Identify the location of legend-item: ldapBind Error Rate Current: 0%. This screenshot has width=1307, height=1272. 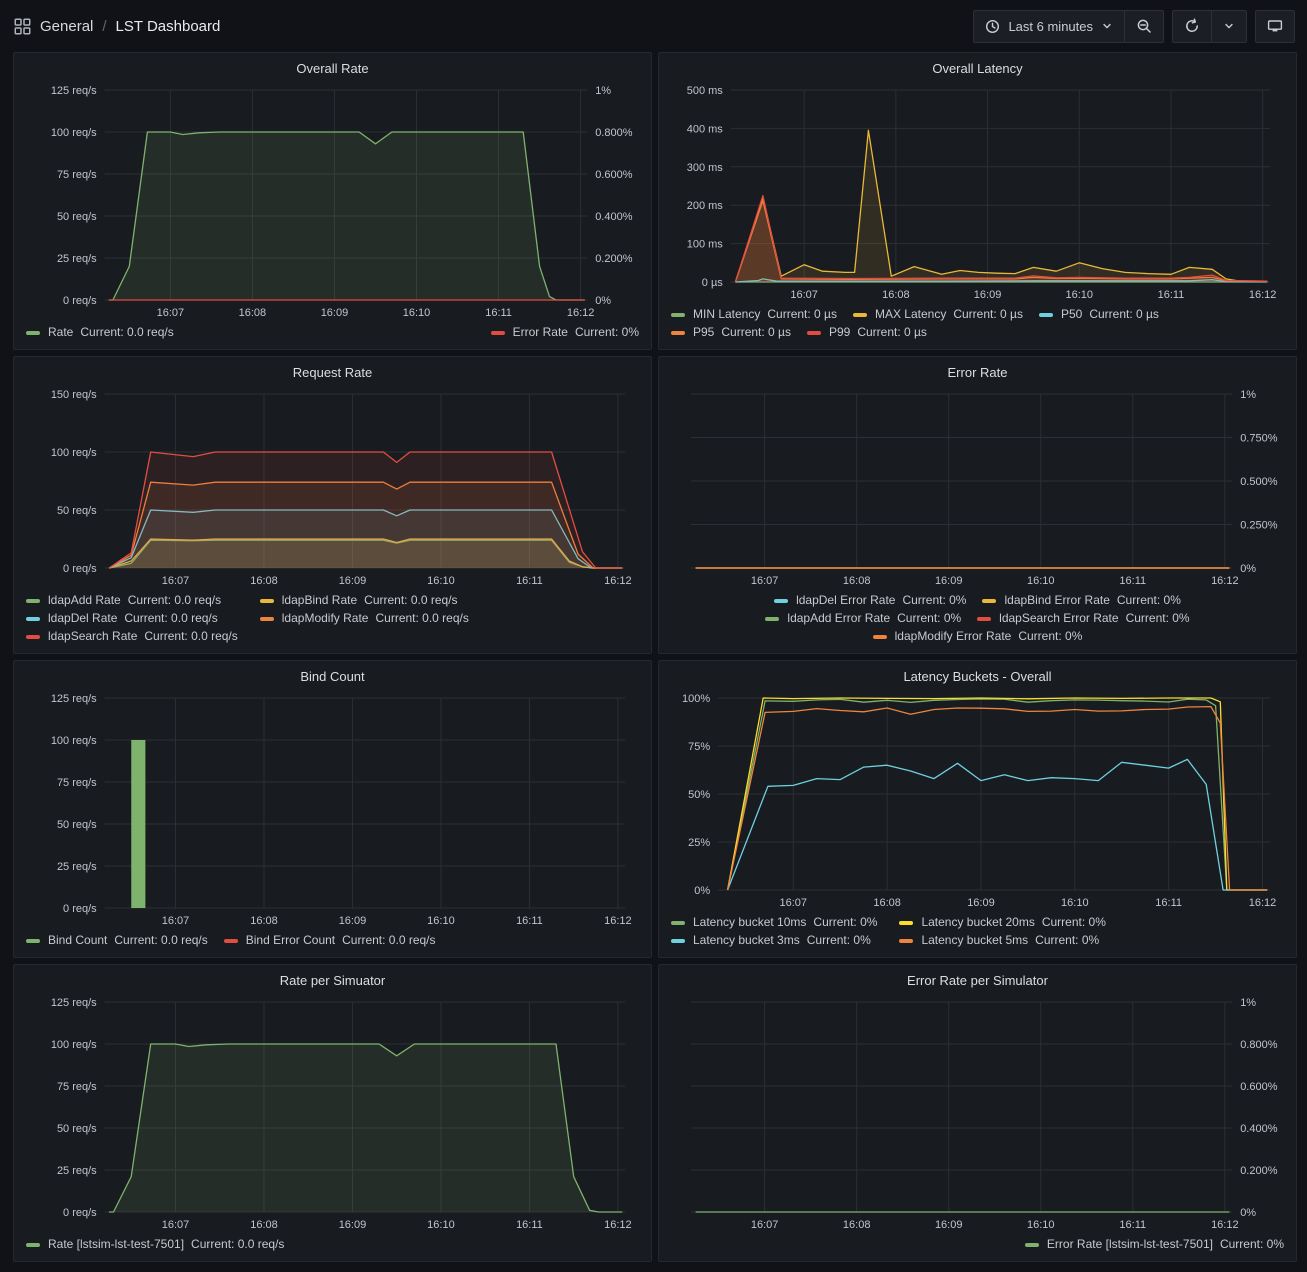
(1081, 600).